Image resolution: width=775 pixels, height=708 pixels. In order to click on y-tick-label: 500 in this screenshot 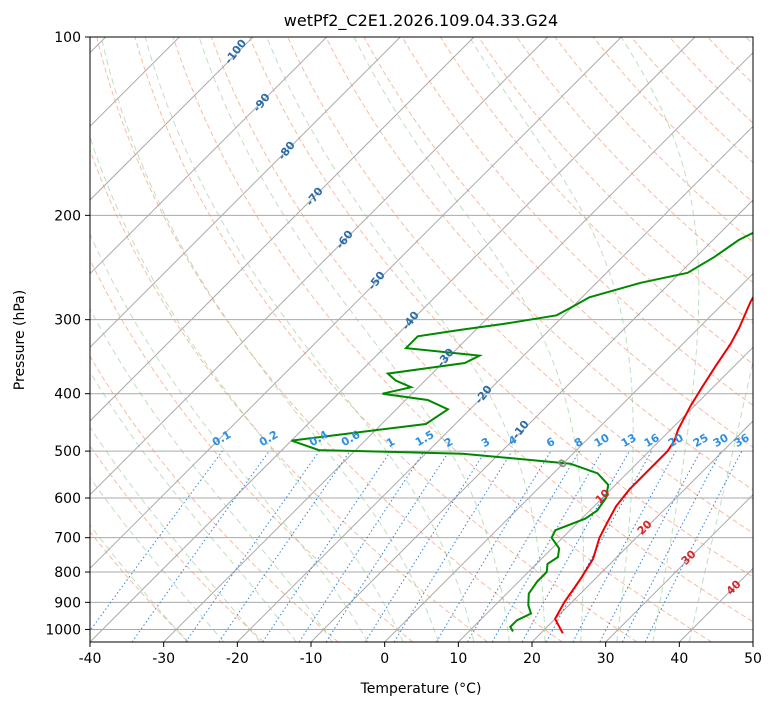, I will do `click(67, 452)`.